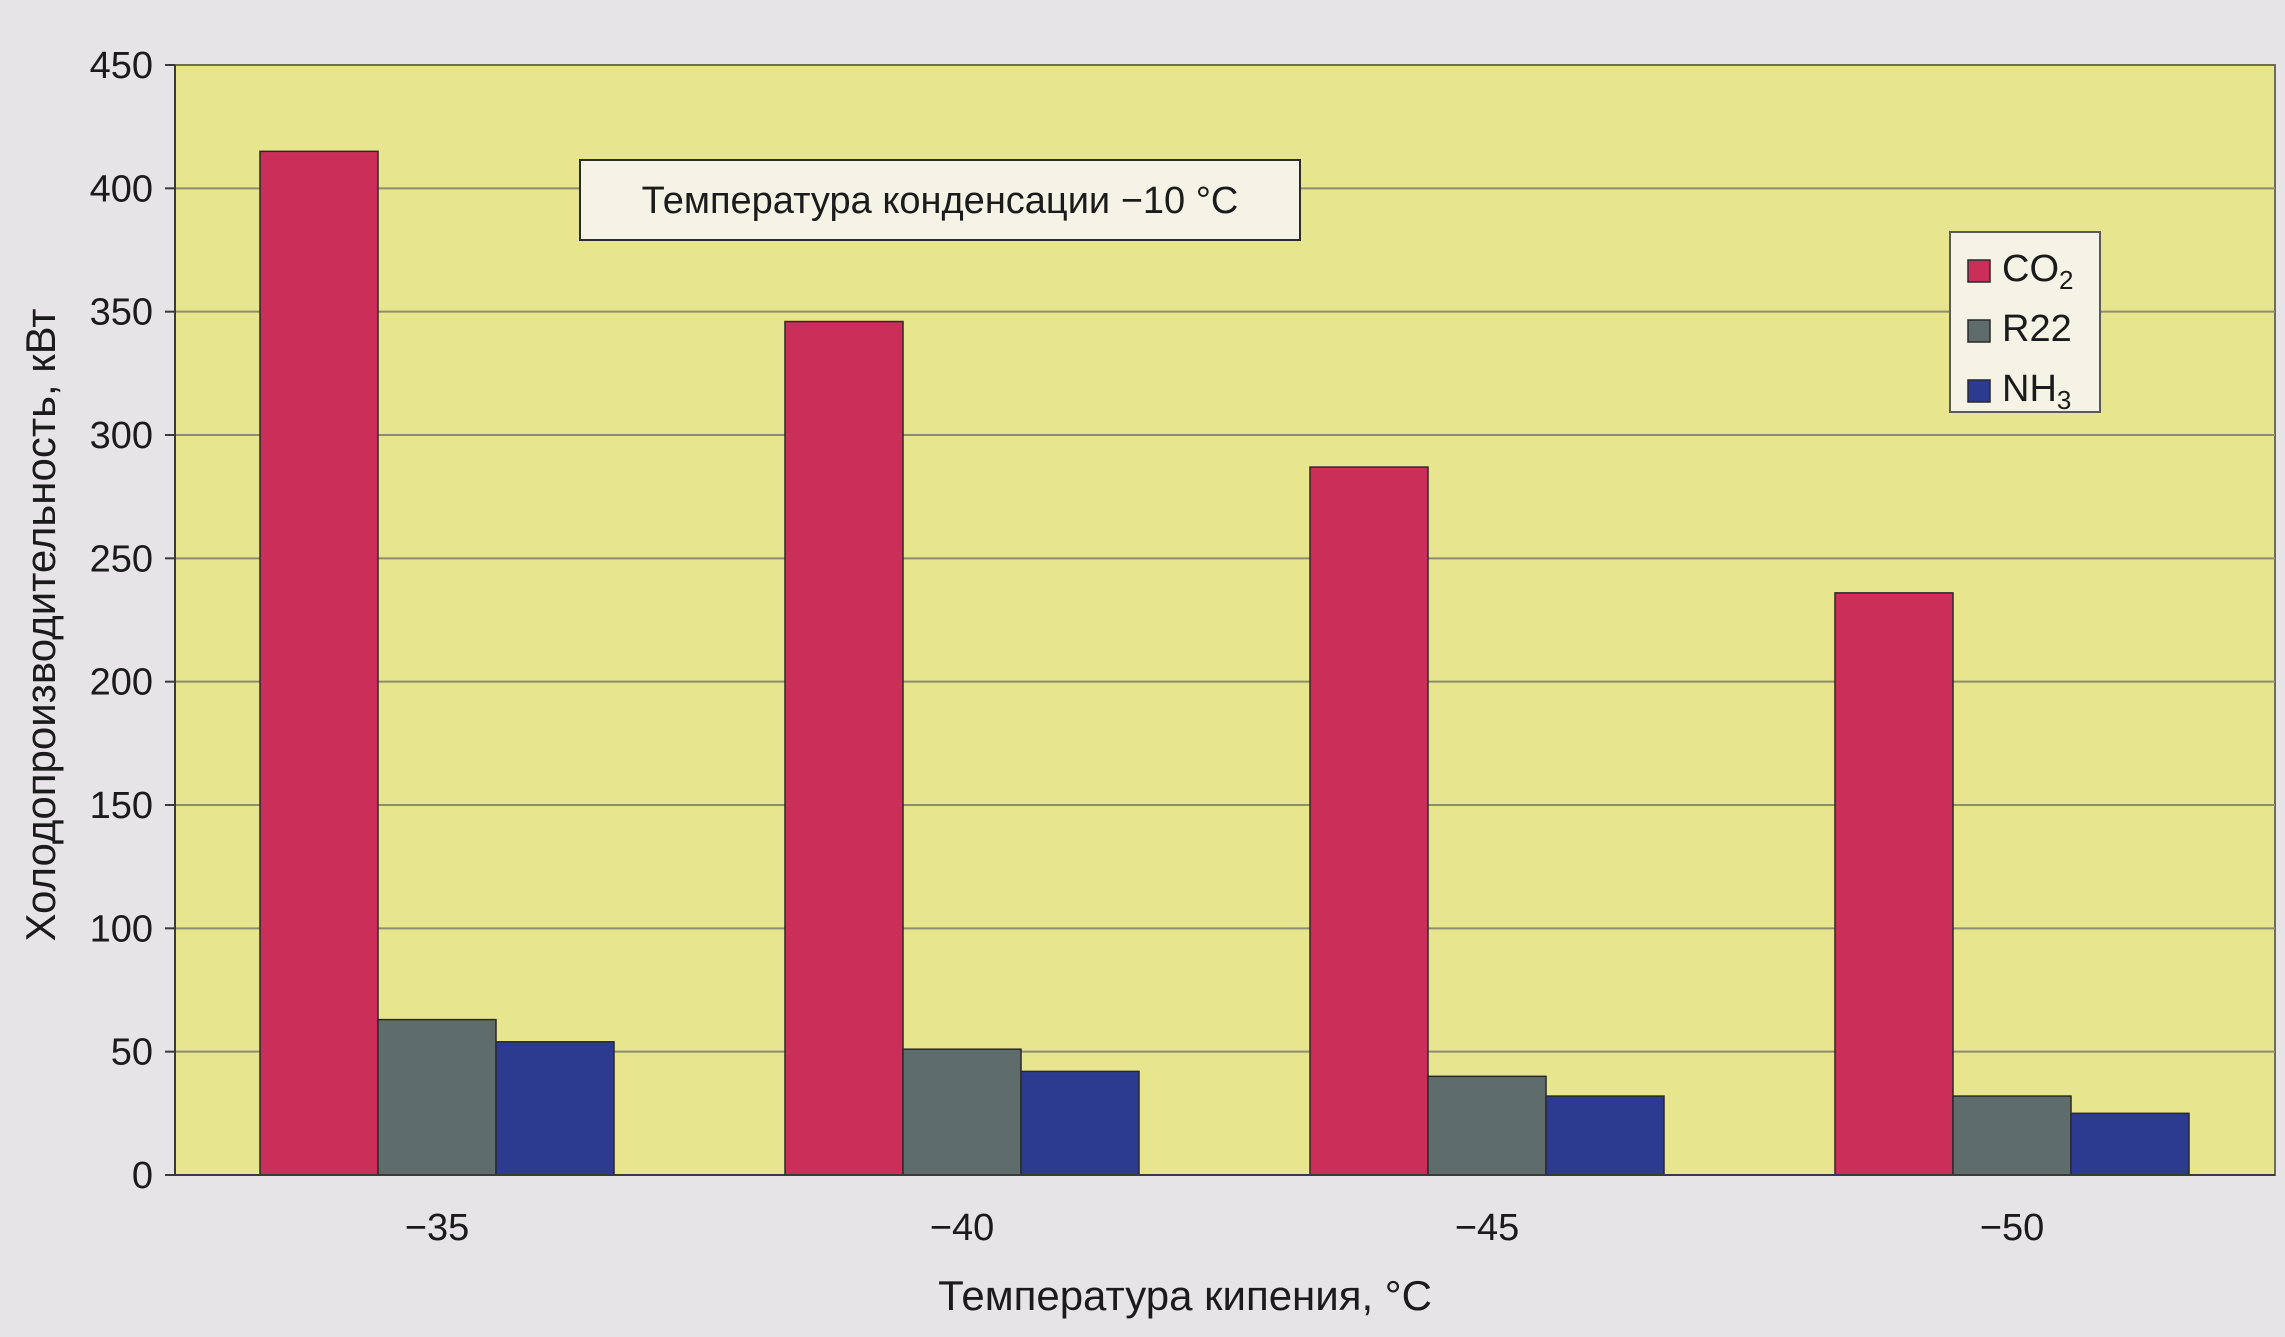 The width and height of the screenshot is (2285, 1337). What do you see at coordinates (121, 313) in the screenshot?
I see `y-tick-label: 350` at bounding box center [121, 313].